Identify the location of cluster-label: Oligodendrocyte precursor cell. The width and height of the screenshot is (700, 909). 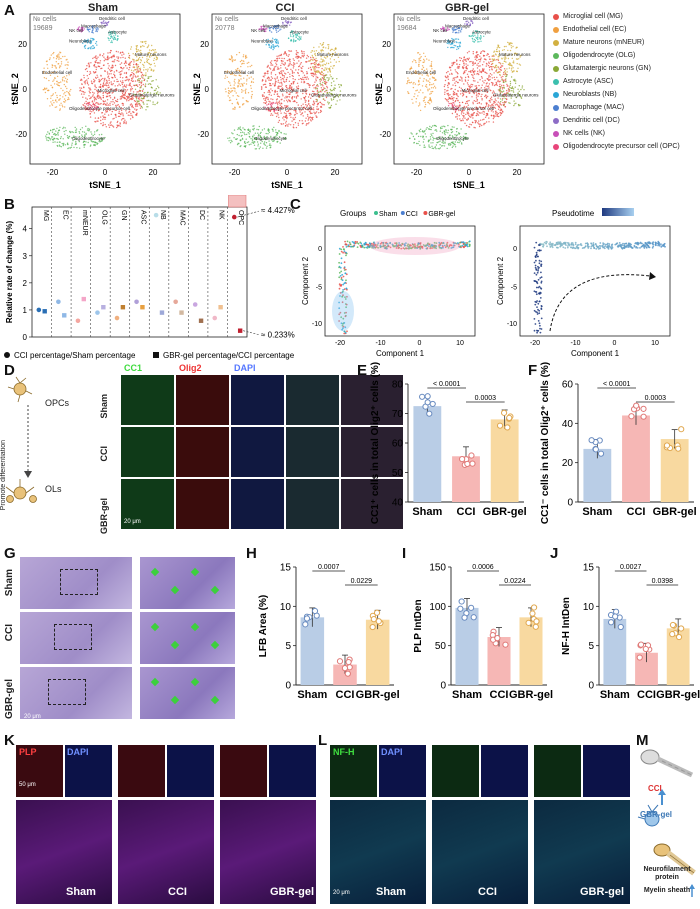
(463, 108).